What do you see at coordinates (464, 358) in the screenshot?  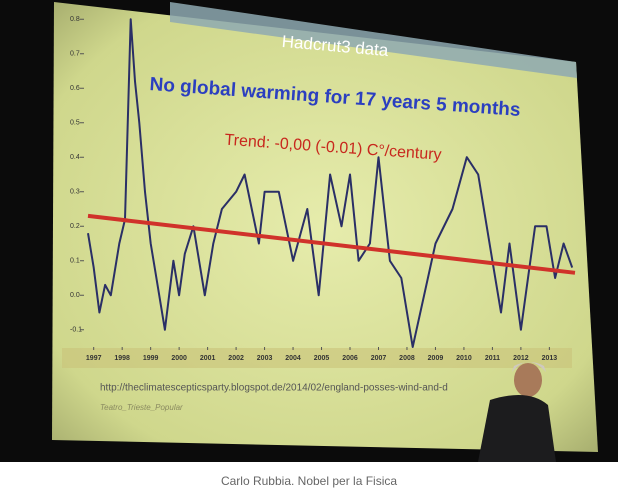 I see `x-tick-label: 2010` at bounding box center [464, 358].